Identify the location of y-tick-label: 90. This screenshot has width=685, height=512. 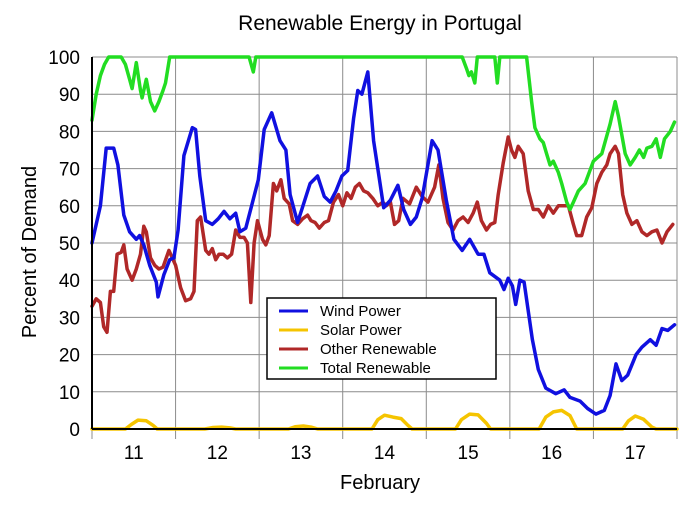
(69, 95).